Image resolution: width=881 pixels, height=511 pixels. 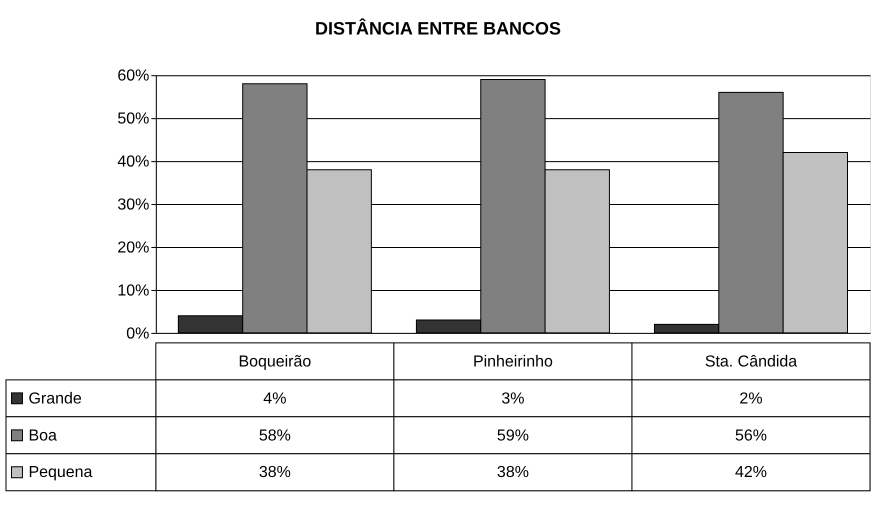 I want to click on legend-label: Pequena, so click(x=60, y=473).